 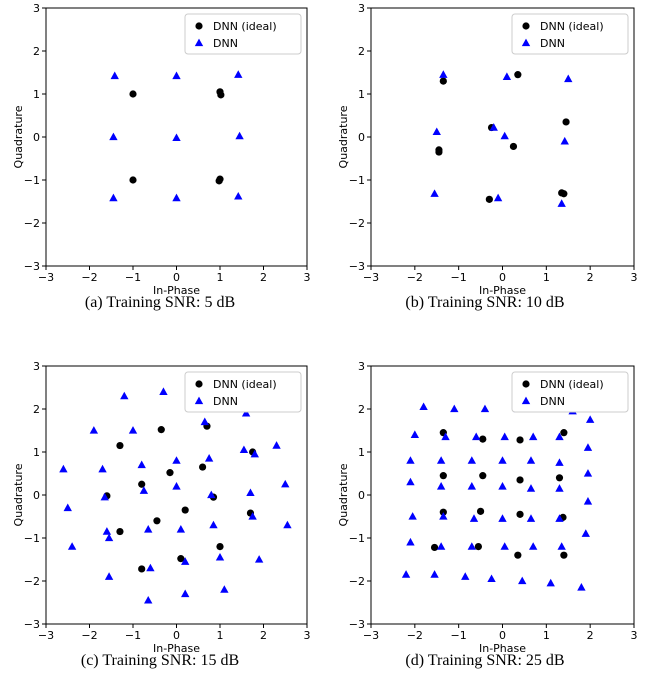 What do you see at coordinates (357, 538) in the screenshot?
I see `y-tick-label: −1` at bounding box center [357, 538].